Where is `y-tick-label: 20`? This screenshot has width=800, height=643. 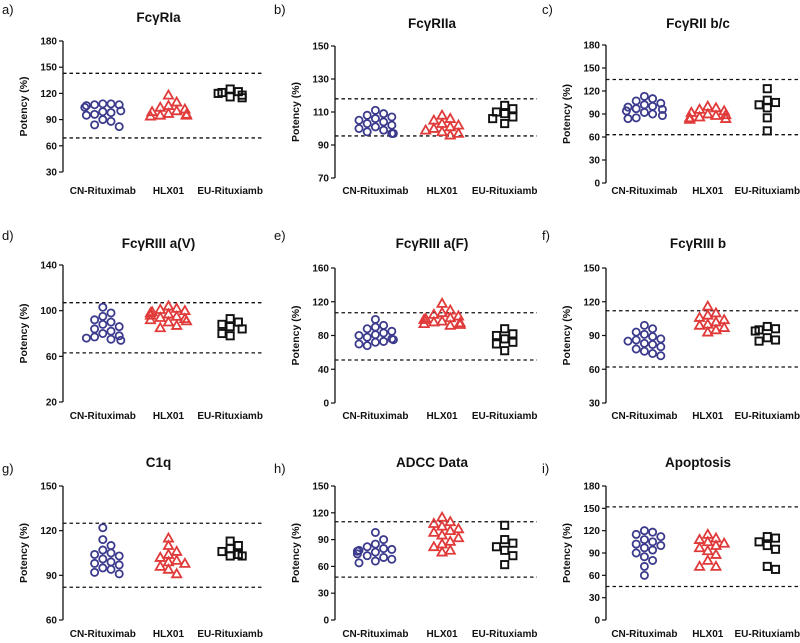
y-tick-label: 20 is located at coordinates (52, 403).